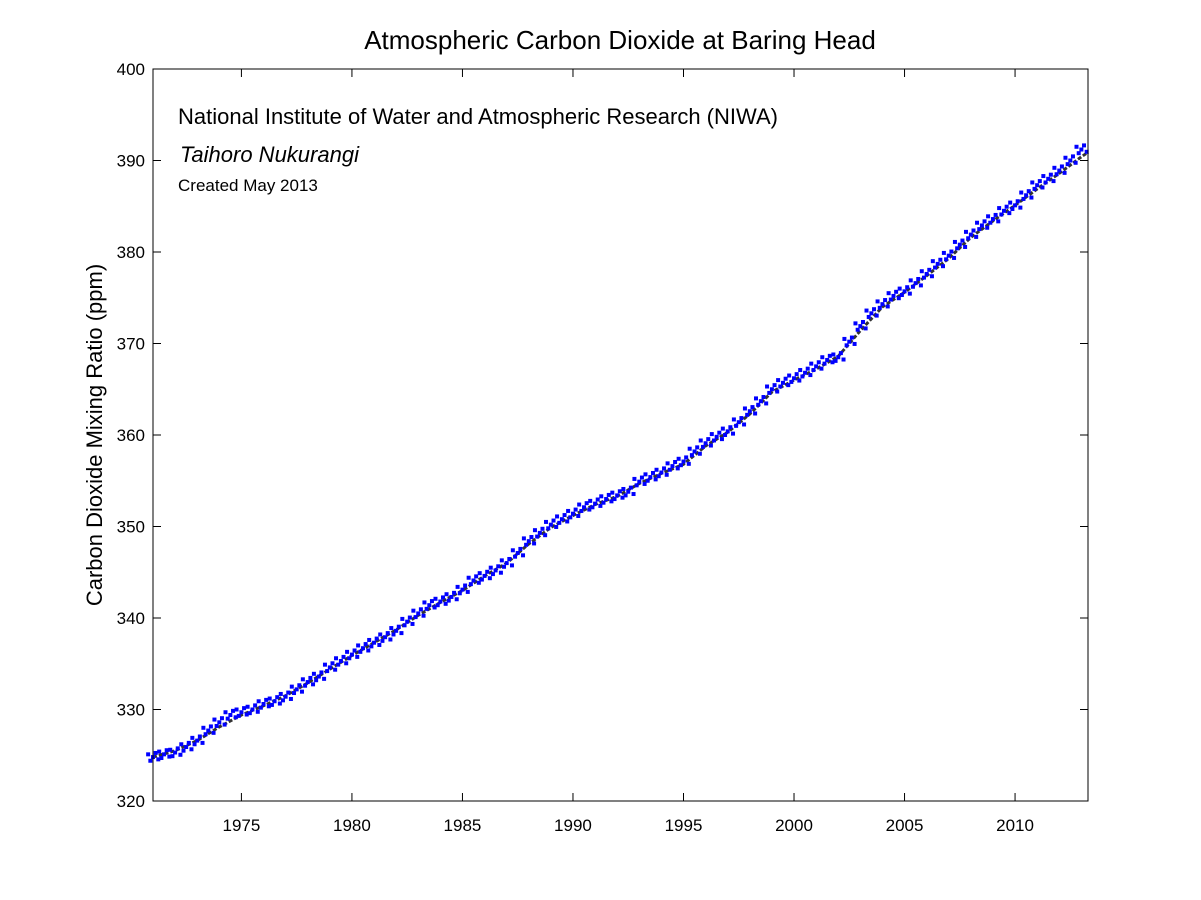 This screenshot has width=1201, height=900. What do you see at coordinates (131, 252) in the screenshot?
I see `y-tick-label: 380` at bounding box center [131, 252].